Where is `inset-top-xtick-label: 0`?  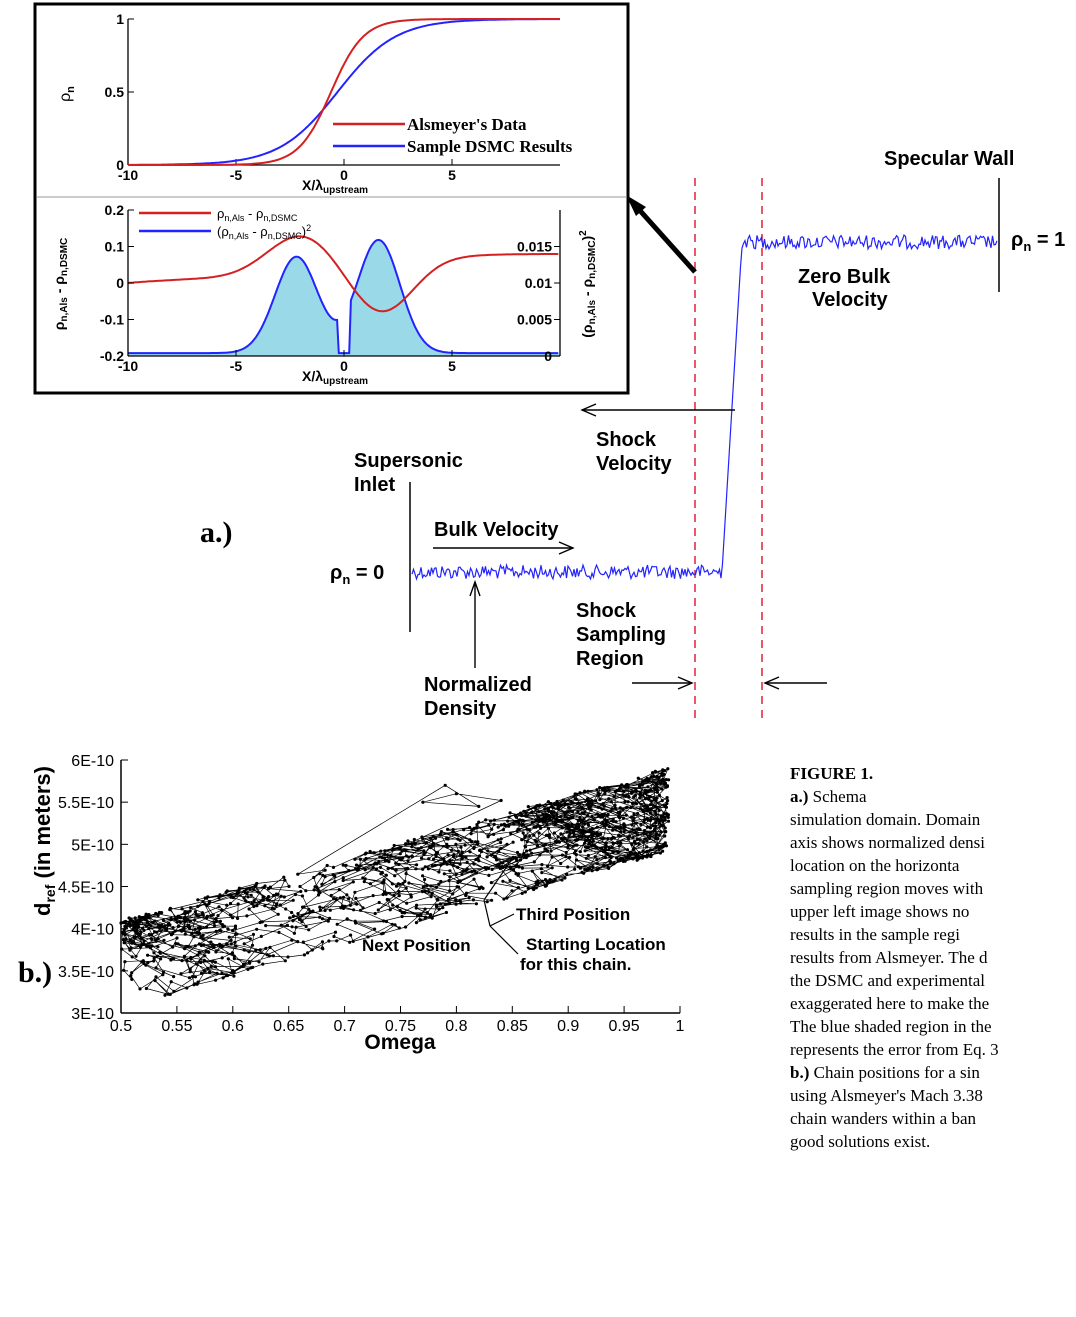
inset-top-xtick-label: 0 is located at coordinates (344, 175).